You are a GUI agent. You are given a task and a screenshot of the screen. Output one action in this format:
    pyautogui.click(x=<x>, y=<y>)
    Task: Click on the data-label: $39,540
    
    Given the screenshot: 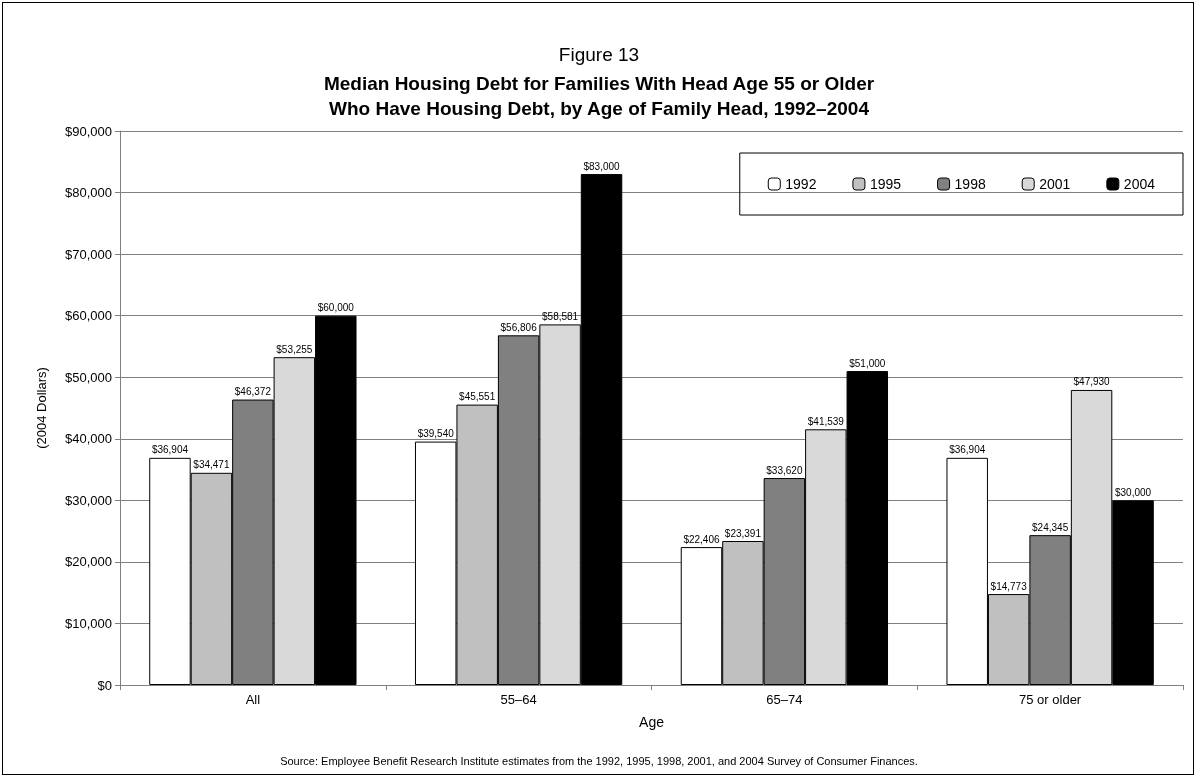 What is the action you would take?
    pyautogui.click(x=436, y=434)
    